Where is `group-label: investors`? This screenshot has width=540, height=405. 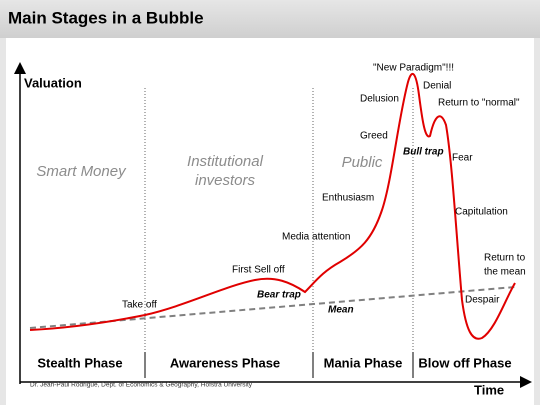
group-label: investors is located at coordinates (225, 180).